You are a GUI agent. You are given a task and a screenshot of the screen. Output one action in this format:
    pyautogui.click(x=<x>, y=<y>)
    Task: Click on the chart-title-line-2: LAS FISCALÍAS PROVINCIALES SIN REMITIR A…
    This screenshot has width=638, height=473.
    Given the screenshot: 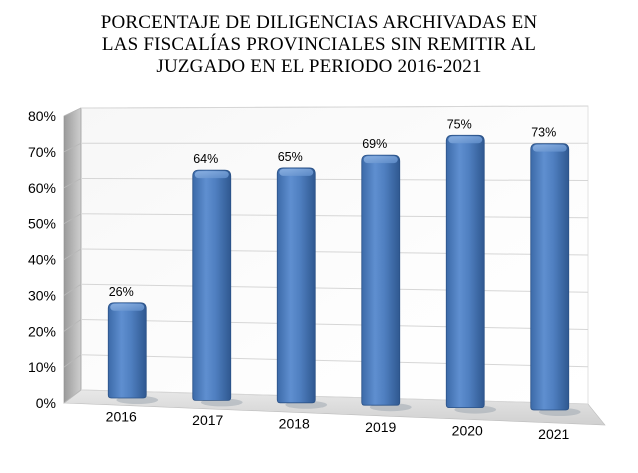 What is the action you would take?
    pyautogui.click(x=319, y=44)
    